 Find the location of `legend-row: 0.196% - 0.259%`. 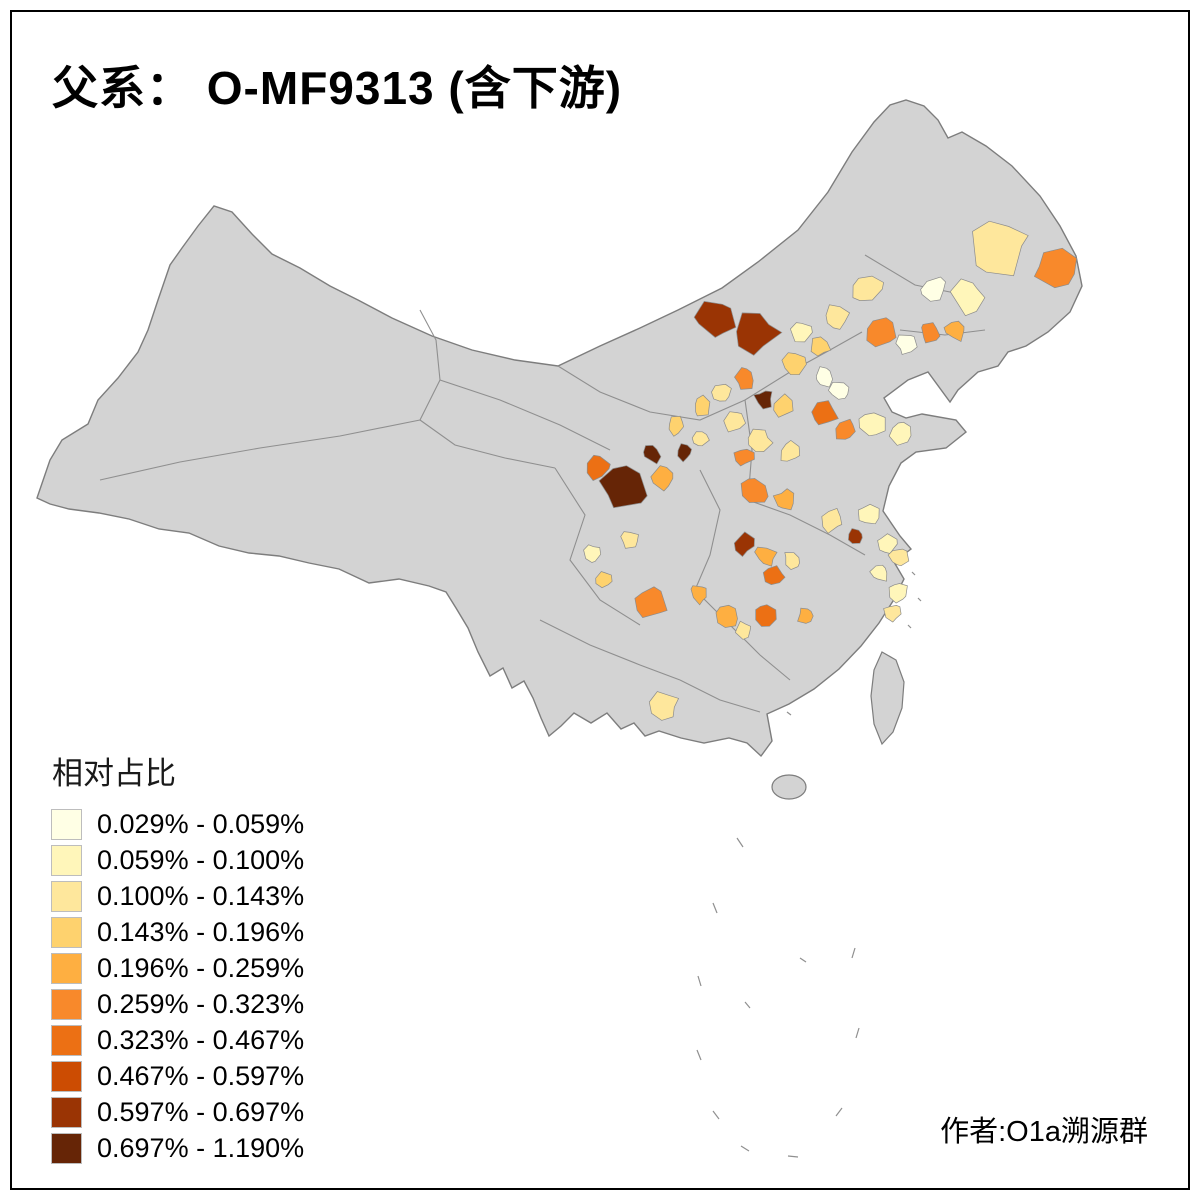

legend-row: 0.196% - 0.259% is located at coordinates (178, 968).